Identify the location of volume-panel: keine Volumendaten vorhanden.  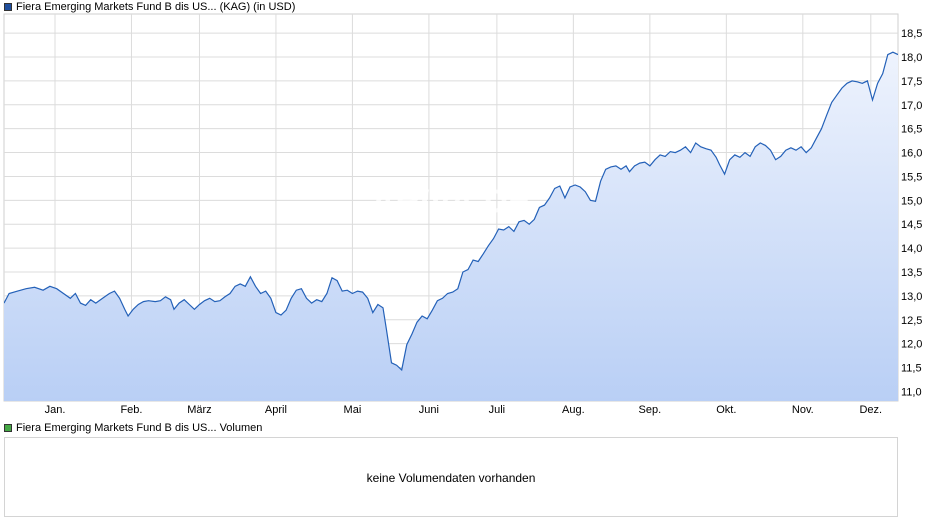
(451, 477).